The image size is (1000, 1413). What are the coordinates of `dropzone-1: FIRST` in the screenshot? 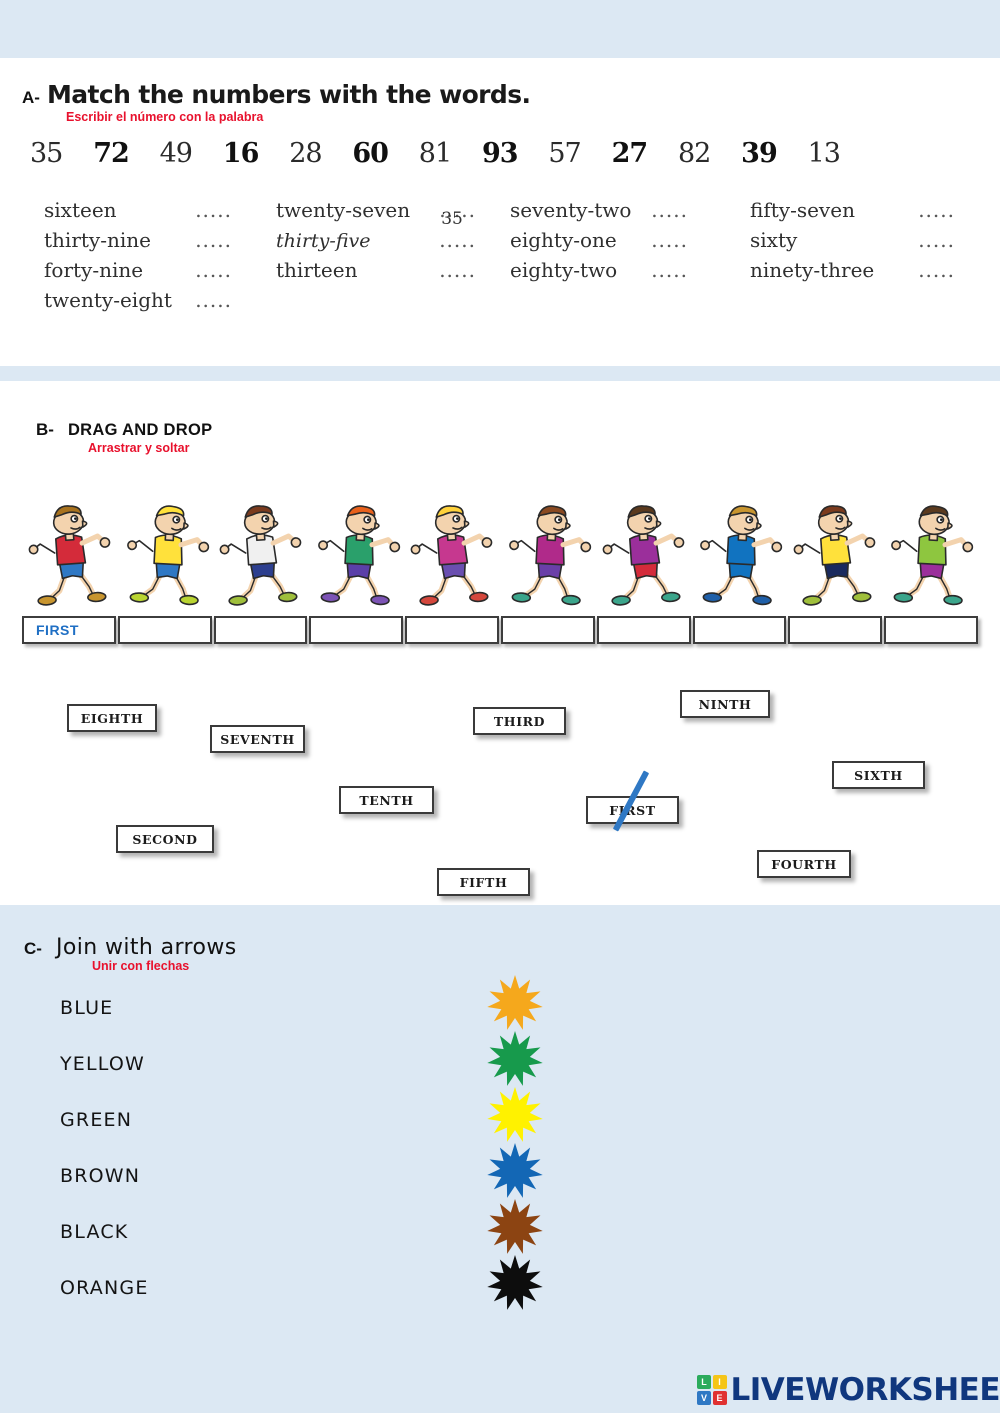 It's located at (69, 630).